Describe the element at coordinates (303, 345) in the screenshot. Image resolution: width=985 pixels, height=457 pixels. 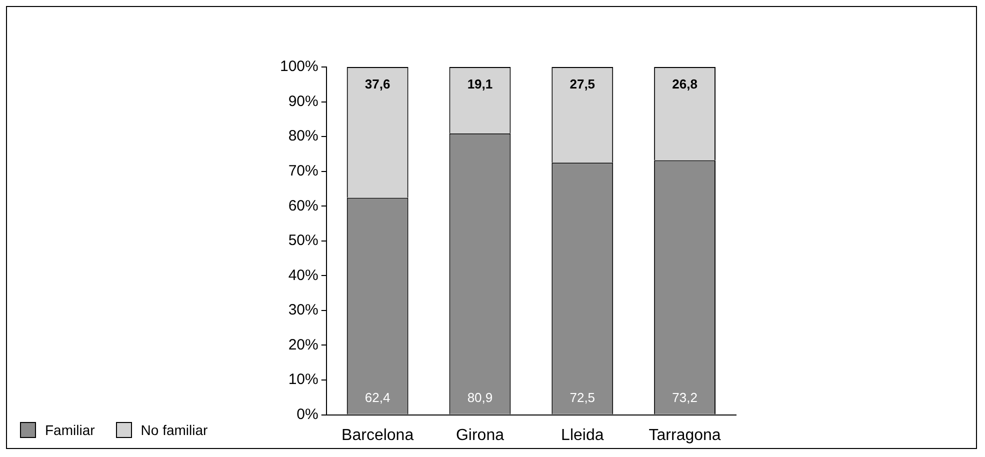
I see `y-tick-label: 20%` at that location.